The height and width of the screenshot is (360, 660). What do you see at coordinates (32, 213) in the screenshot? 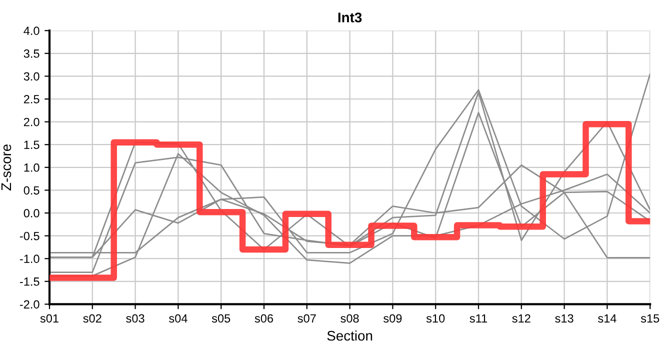
I see `y-tick-label: 0.0` at bounding box center [32, 213].